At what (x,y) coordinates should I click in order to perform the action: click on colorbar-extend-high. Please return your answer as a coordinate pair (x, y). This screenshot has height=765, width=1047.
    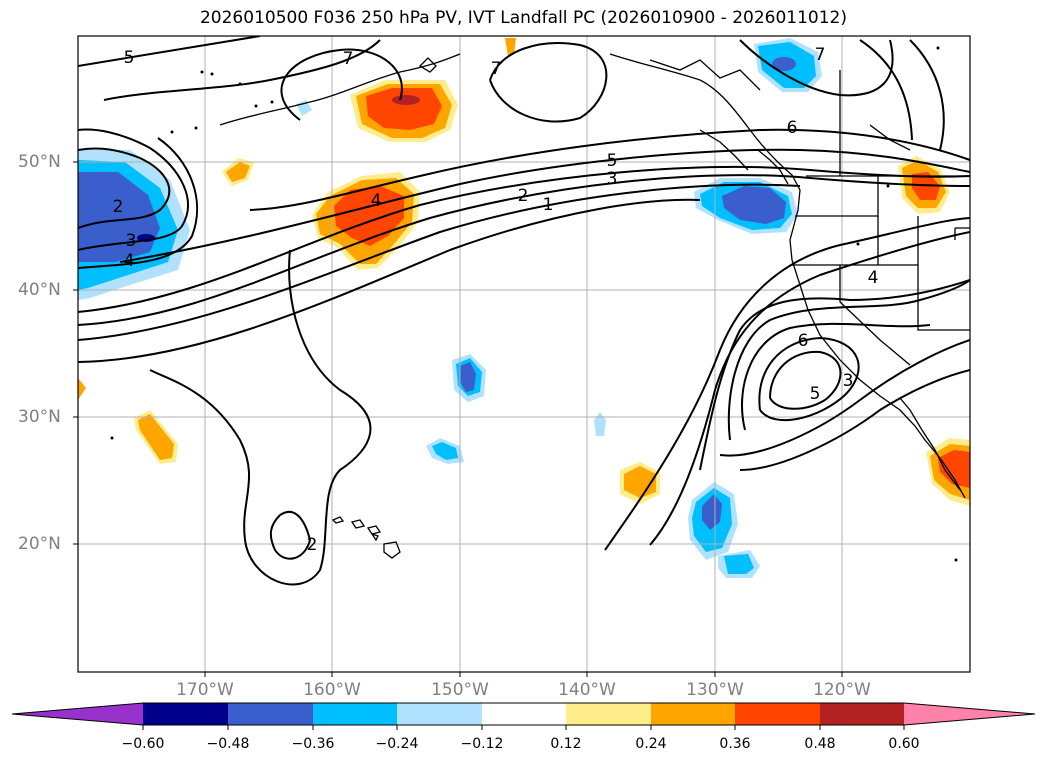
    Looking at the image, I should click on (969, 714).